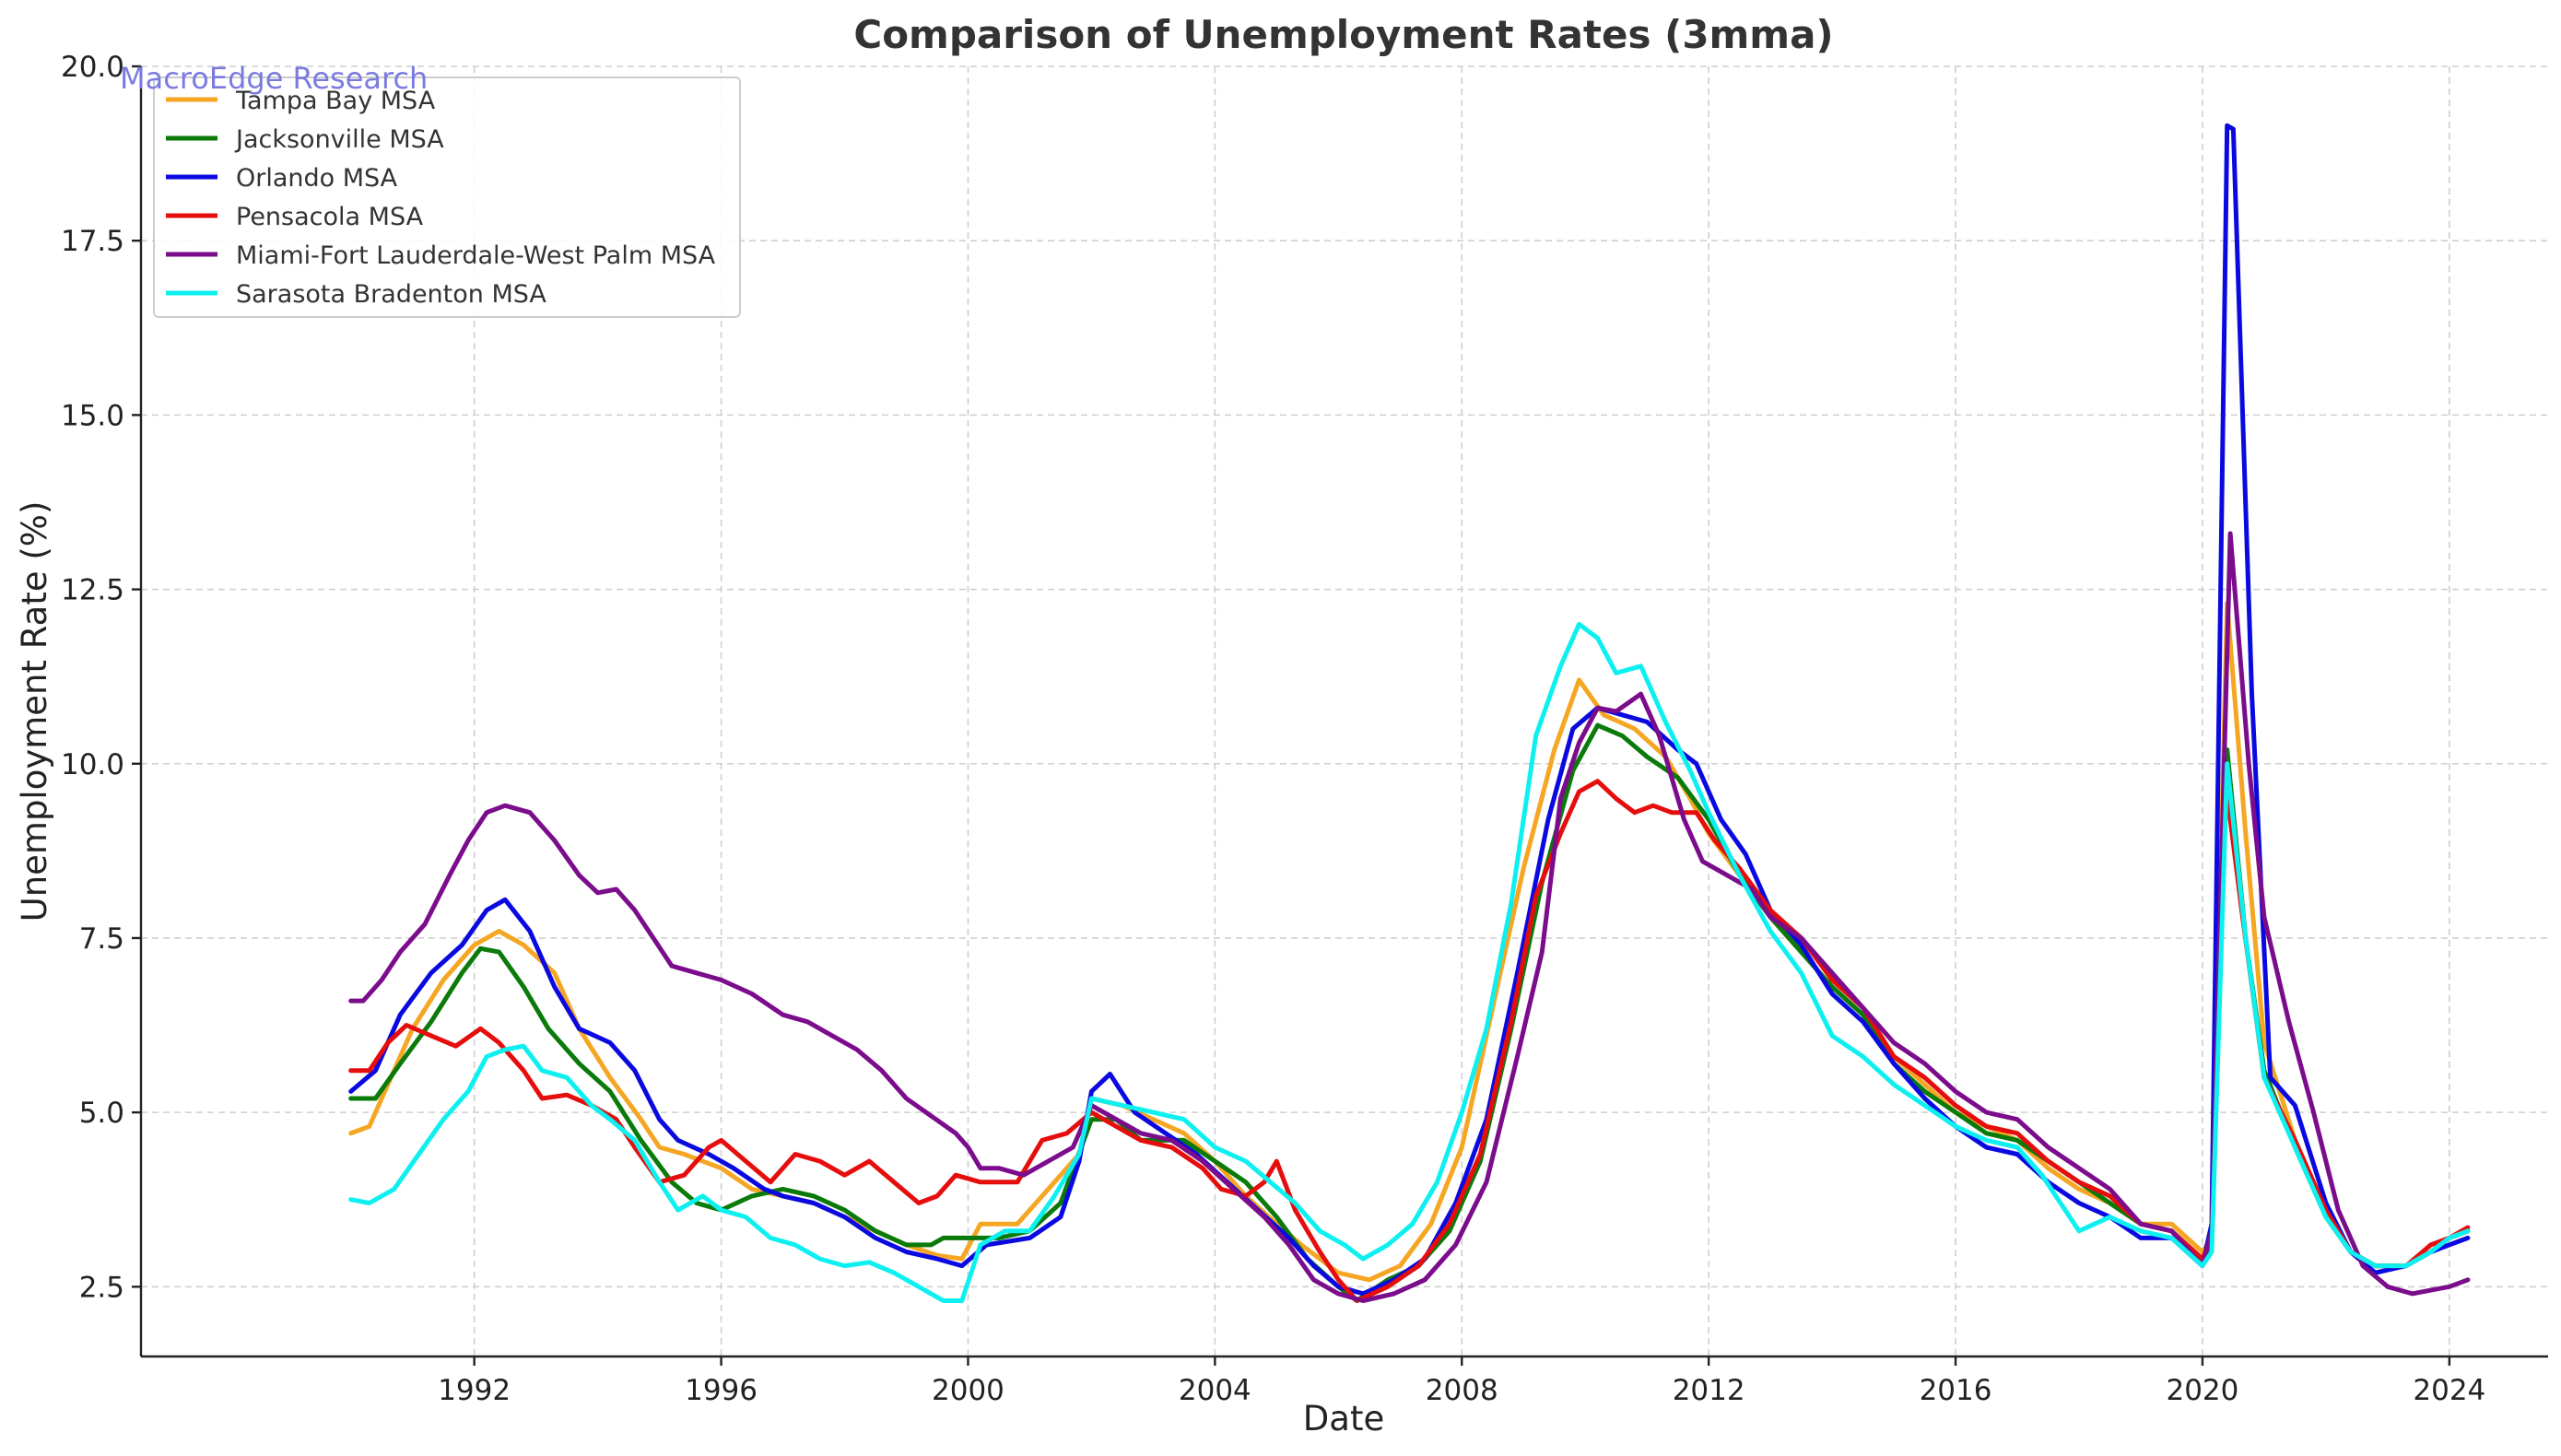 The height and width of the screenshot is (1456, 2561). Describe the element at coordinates (93, 415) in the screenshot. I see `y-tick-label: 15.0` at that location.